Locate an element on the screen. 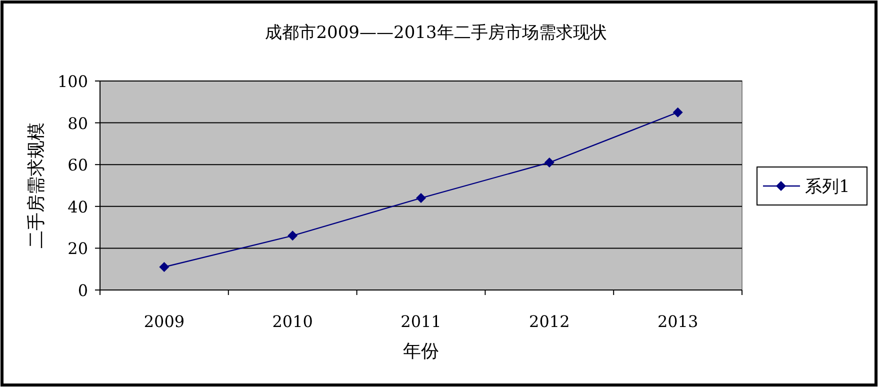 The width and height of the screenshot is (878, 387). x-axis-title: 年份 is located at coordinates (421, 351).